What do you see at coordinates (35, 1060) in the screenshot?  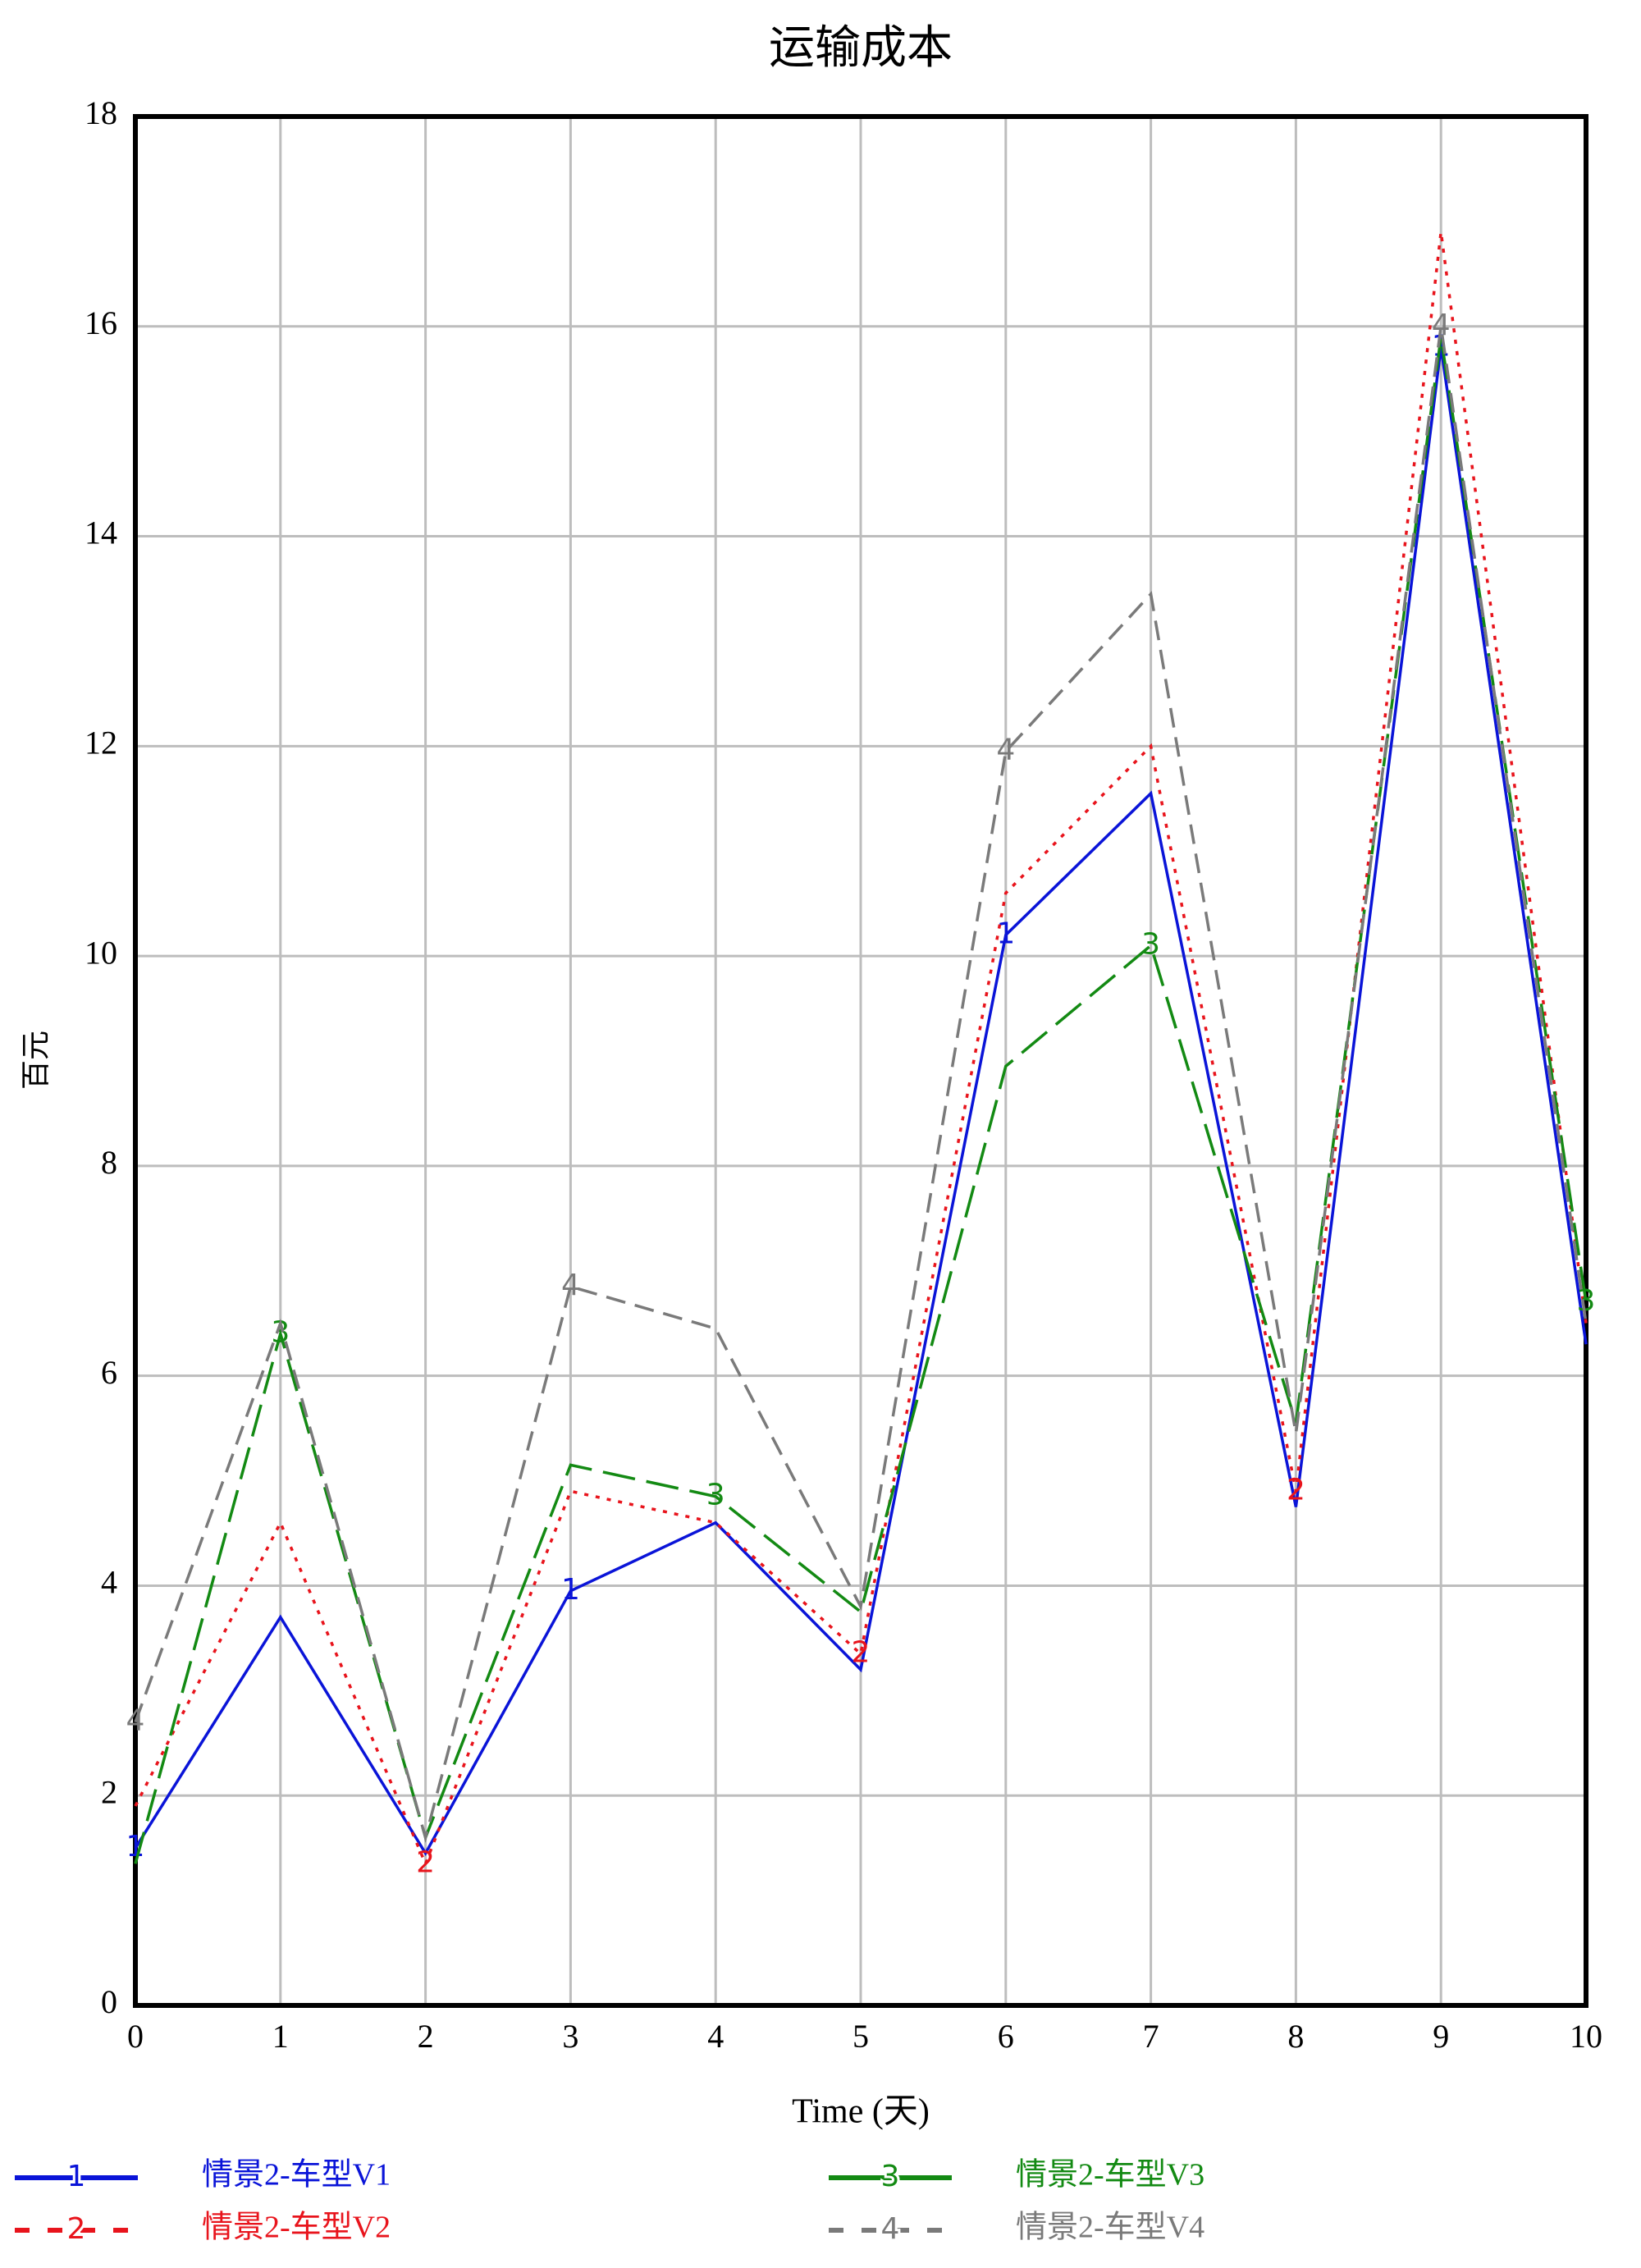 I see `y-axis-label: 百元` at bounding box center [35, 1060].